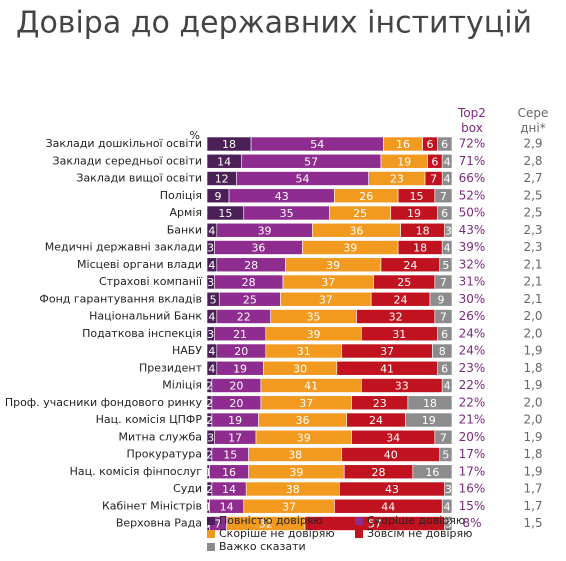 The width and height of the screenshot is (566, 561). I want to click on unit-label: %, so click(195, 135).